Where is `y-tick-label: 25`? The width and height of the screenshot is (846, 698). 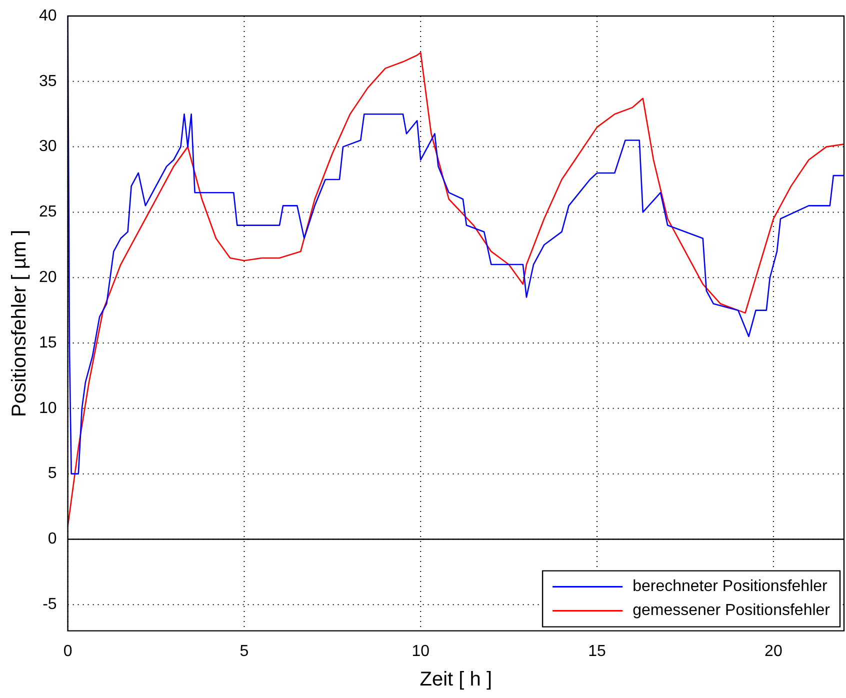 y-tick-label: 25 is located at coordinates (48, 212).